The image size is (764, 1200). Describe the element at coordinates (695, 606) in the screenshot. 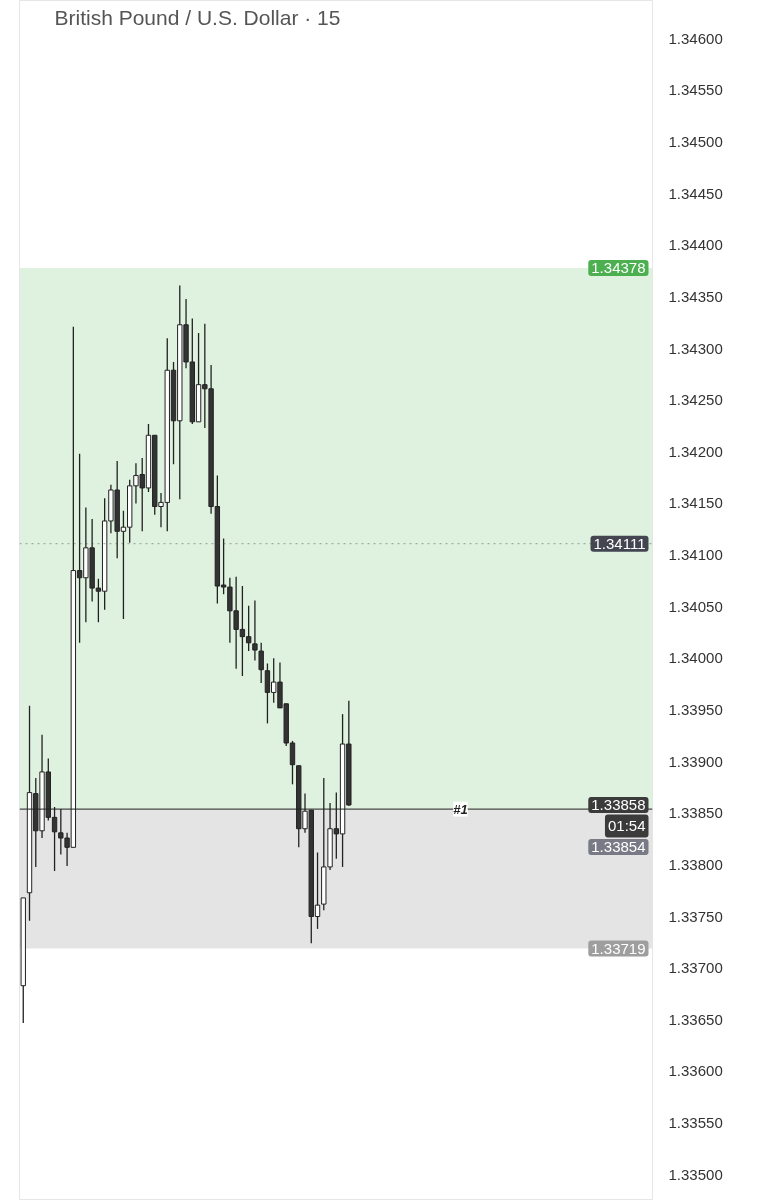

I see `y-tick-label: 1.34050` at that location.